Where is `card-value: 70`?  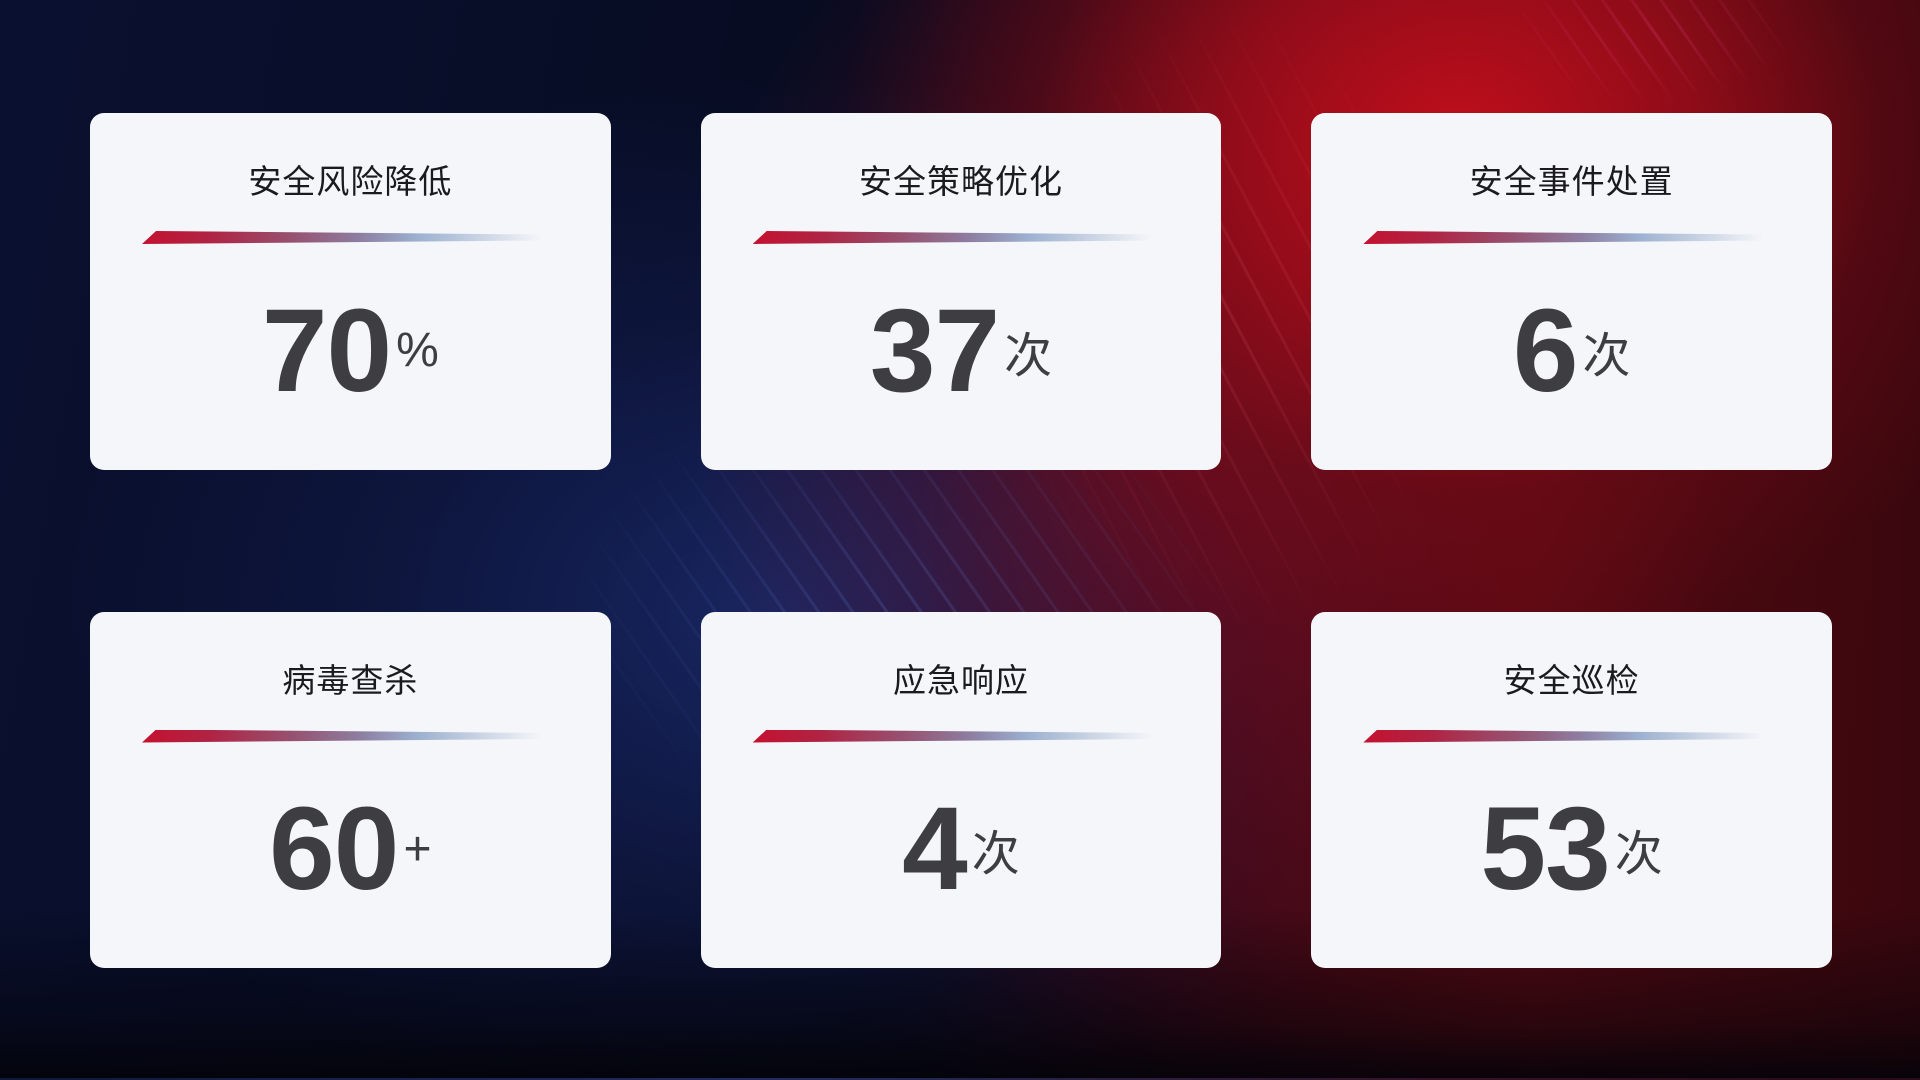
card-value: 70 is located at coordinates (326, 350).